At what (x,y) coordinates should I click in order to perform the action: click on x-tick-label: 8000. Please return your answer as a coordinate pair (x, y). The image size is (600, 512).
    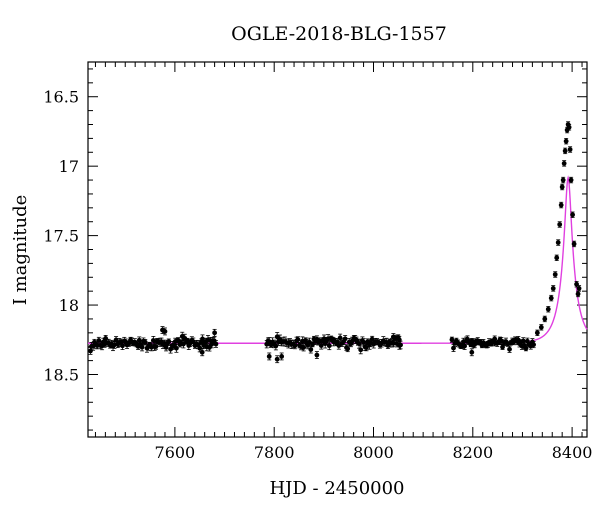
    Looking at the image, I should click on (373, 452).